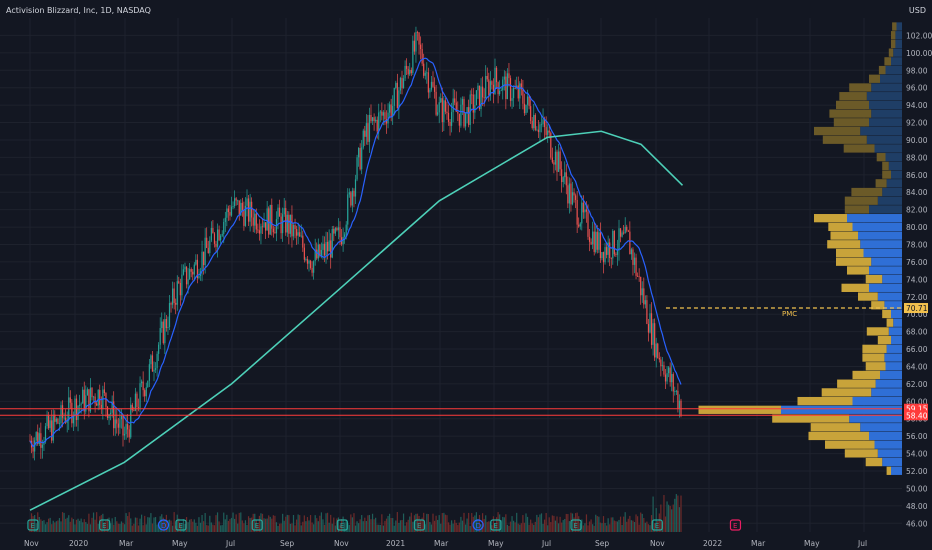 The height and width of the screenshot is (550, 932). I want to click on price-axis-tick-label: 62.00, so click(917, 384).